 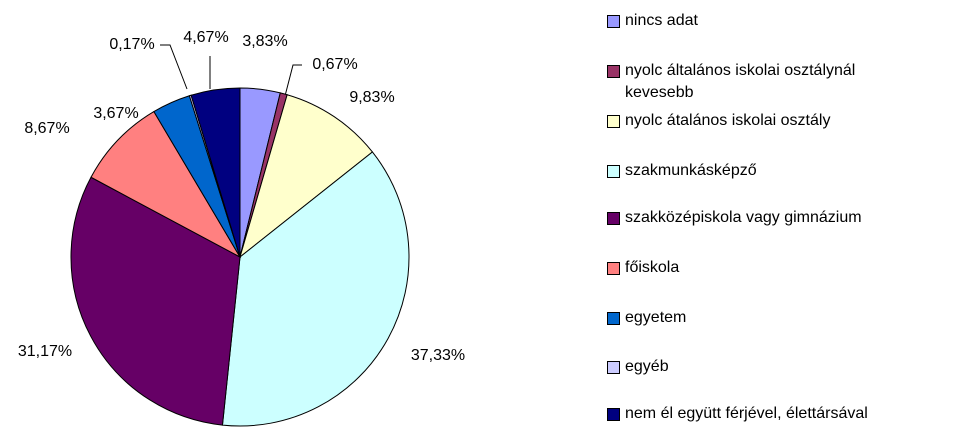 I want to click on legend-item: nem él együtt férjével, élettársával, so click(x=737, y=414).